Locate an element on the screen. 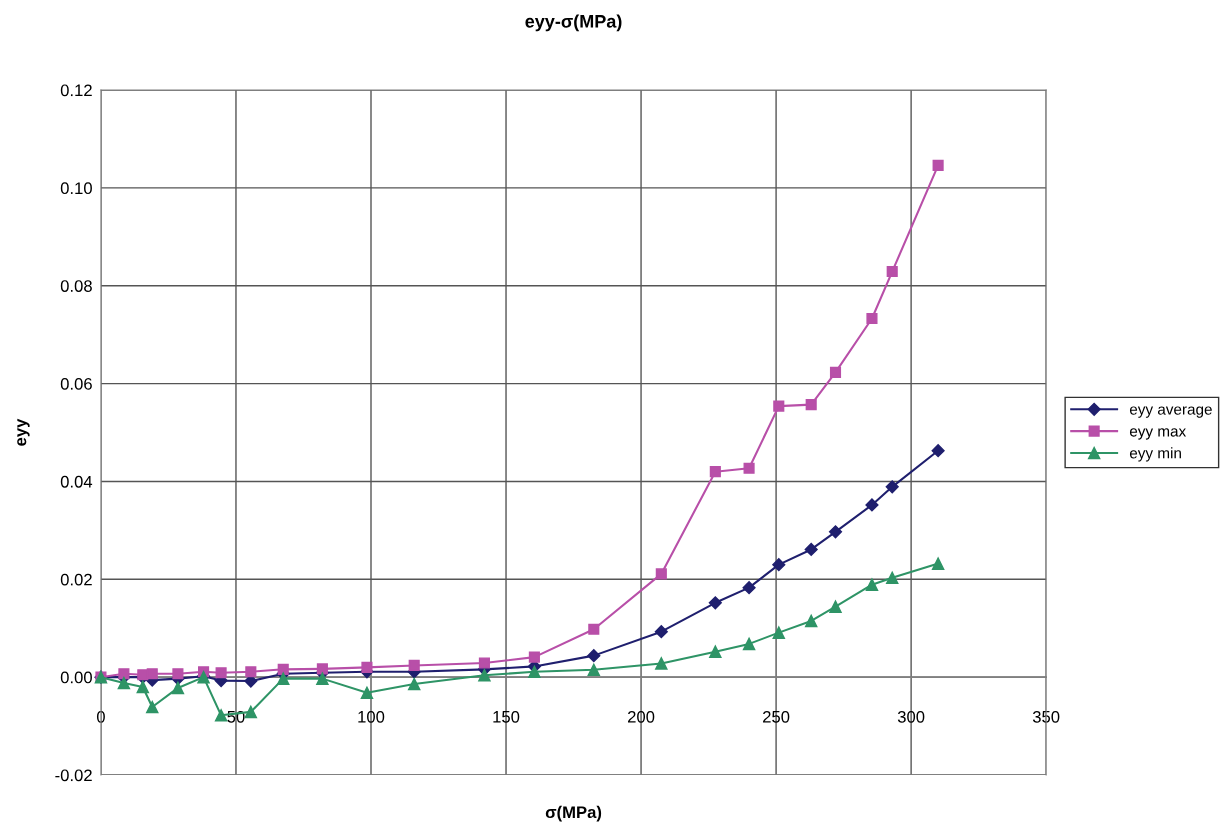 The height and width of the screenshot is (823, 1225). x-tick-label: 100 is located at coordinates (371, 716).